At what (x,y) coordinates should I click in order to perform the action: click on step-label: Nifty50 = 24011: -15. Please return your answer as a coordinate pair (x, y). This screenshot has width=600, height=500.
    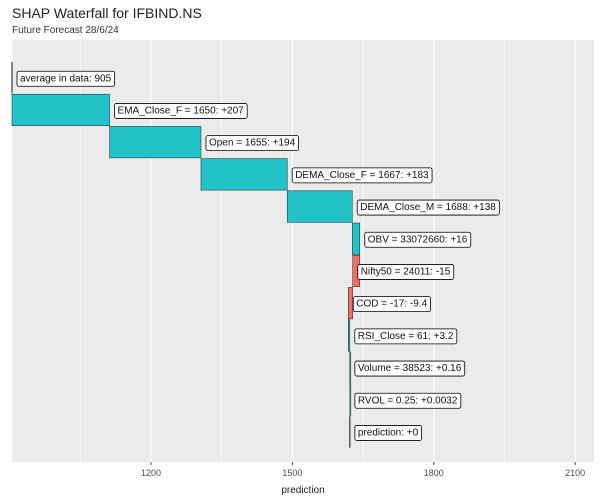
    Looking at the image, I should click on (406, 272).